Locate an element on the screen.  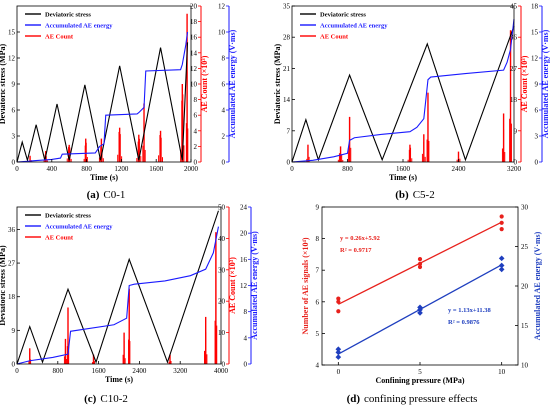
x-tick-label: 10 is located at coordinates (502, 372).